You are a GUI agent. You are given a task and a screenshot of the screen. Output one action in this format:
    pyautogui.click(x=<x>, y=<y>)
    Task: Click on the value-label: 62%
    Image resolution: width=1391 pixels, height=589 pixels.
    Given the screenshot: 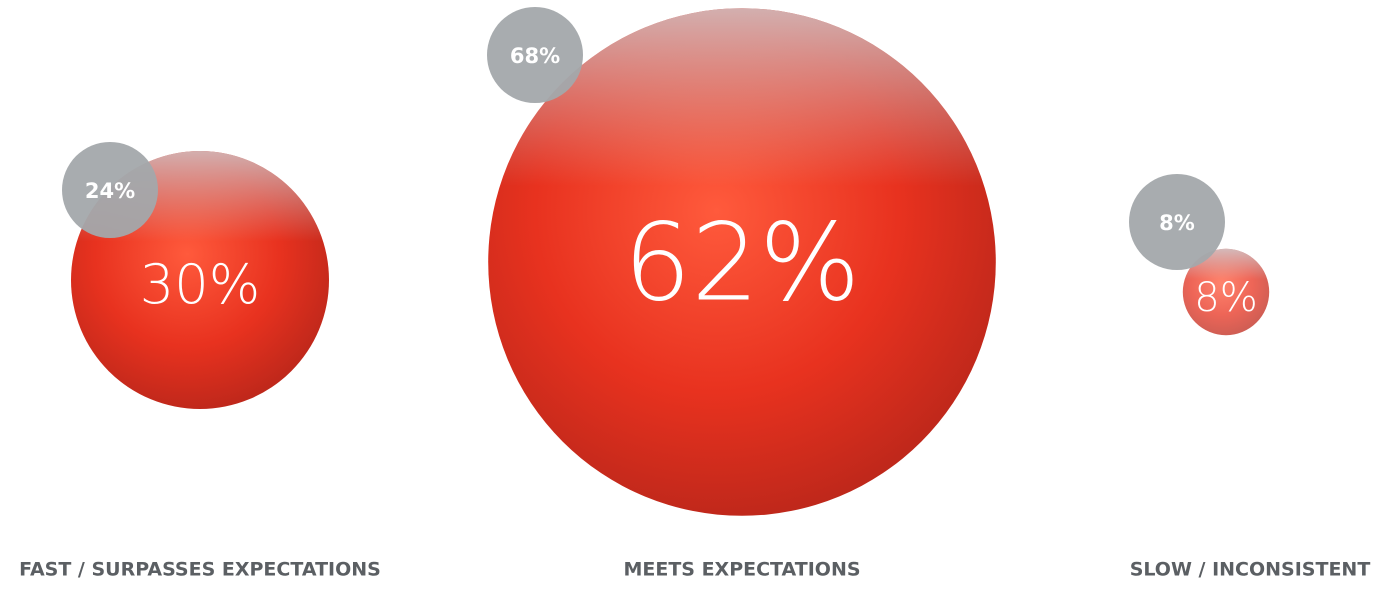 What is the action you would take?
    pyautogui.click(x=742, y=263)
    